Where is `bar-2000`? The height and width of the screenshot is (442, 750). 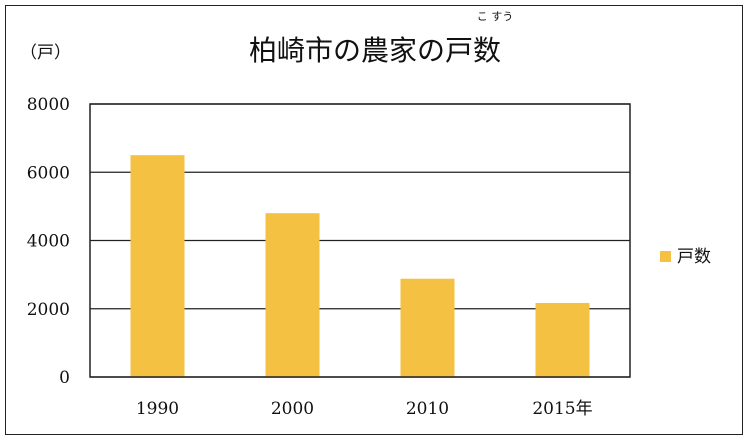 bar-2000 is located at coordinates (292, 295).